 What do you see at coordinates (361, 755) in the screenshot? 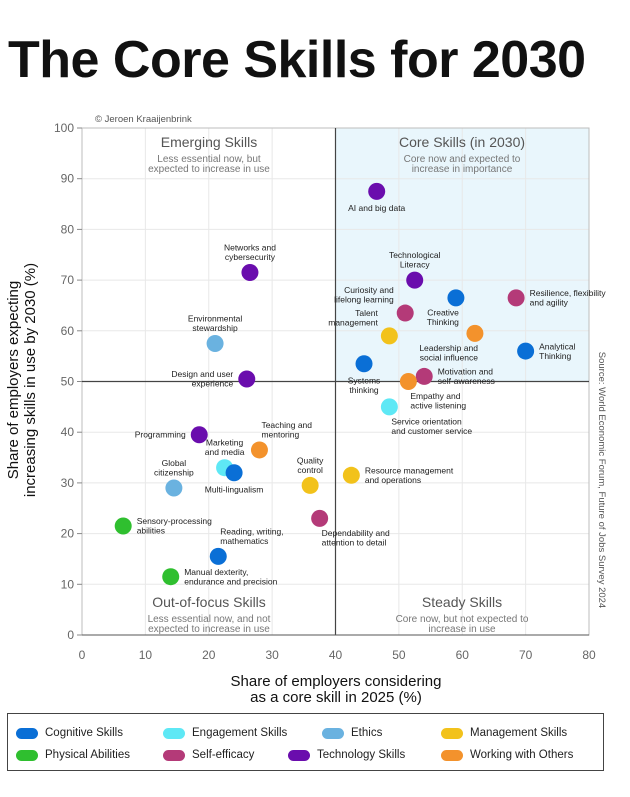
I see `legend-label: Technology Skills` at bounding box center [361, 755].